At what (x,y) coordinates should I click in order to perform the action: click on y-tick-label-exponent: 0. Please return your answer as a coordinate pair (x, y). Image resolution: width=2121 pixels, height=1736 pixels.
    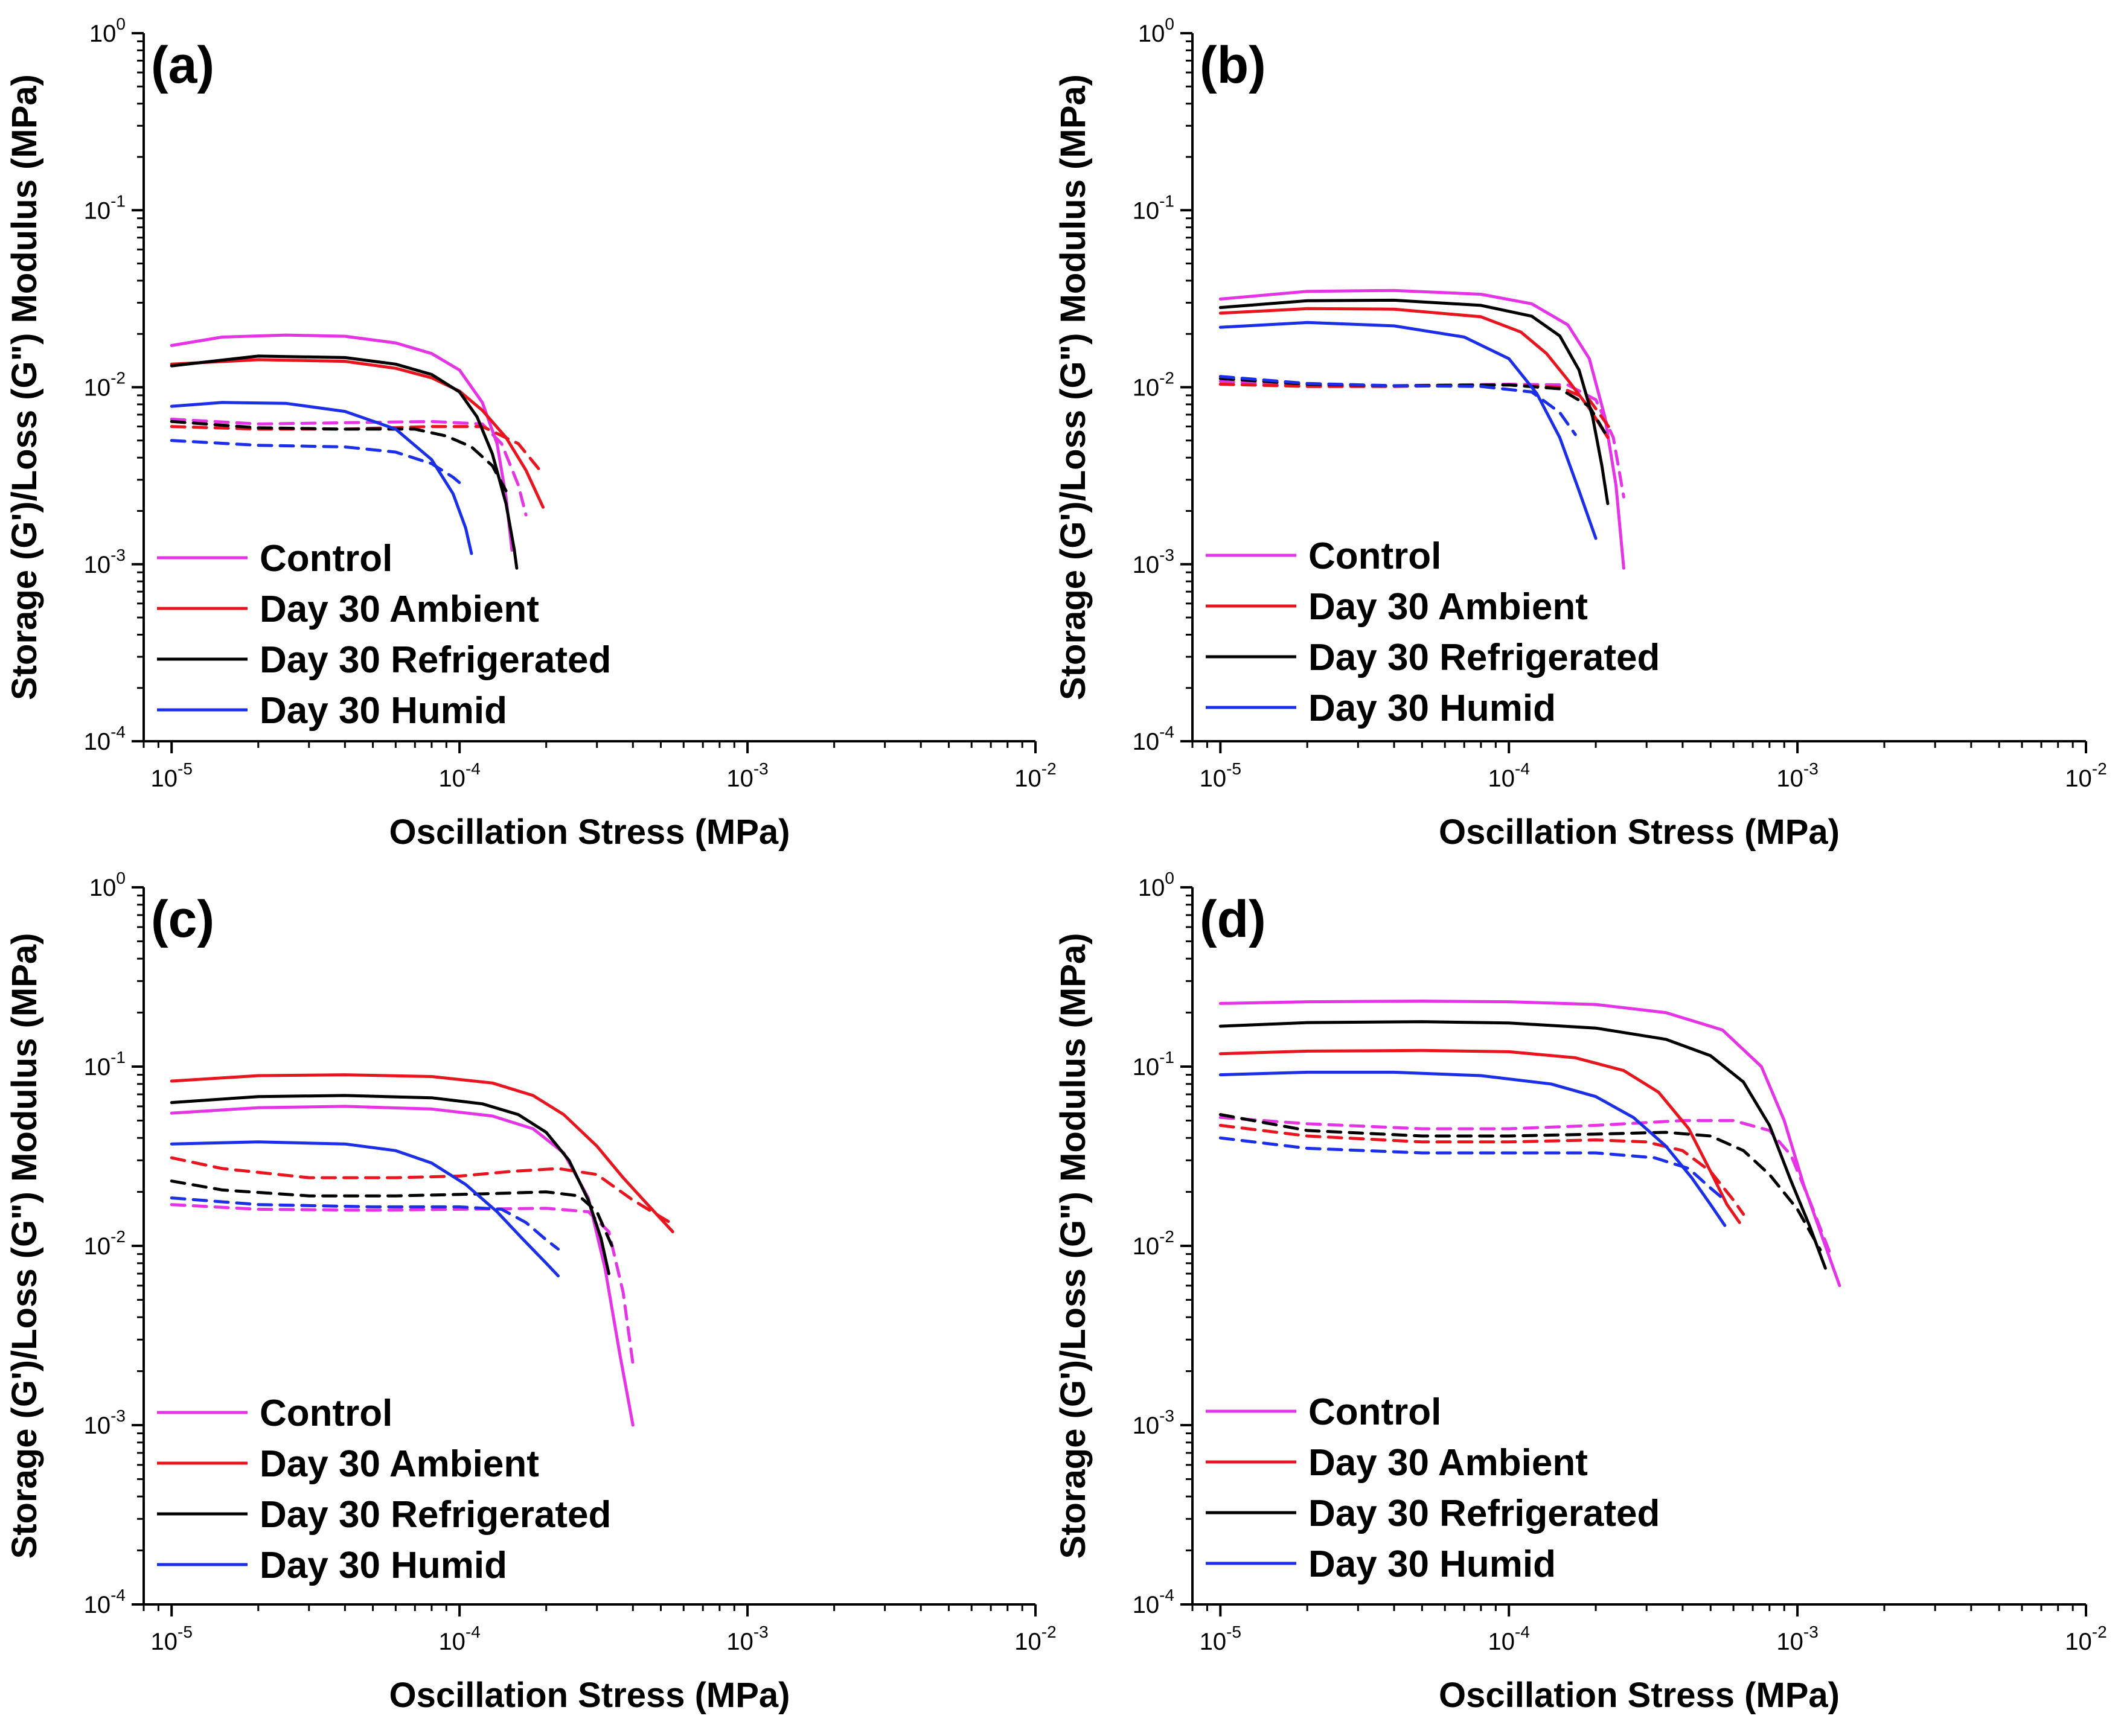
    Looking at the image, I should click on (121, 23).